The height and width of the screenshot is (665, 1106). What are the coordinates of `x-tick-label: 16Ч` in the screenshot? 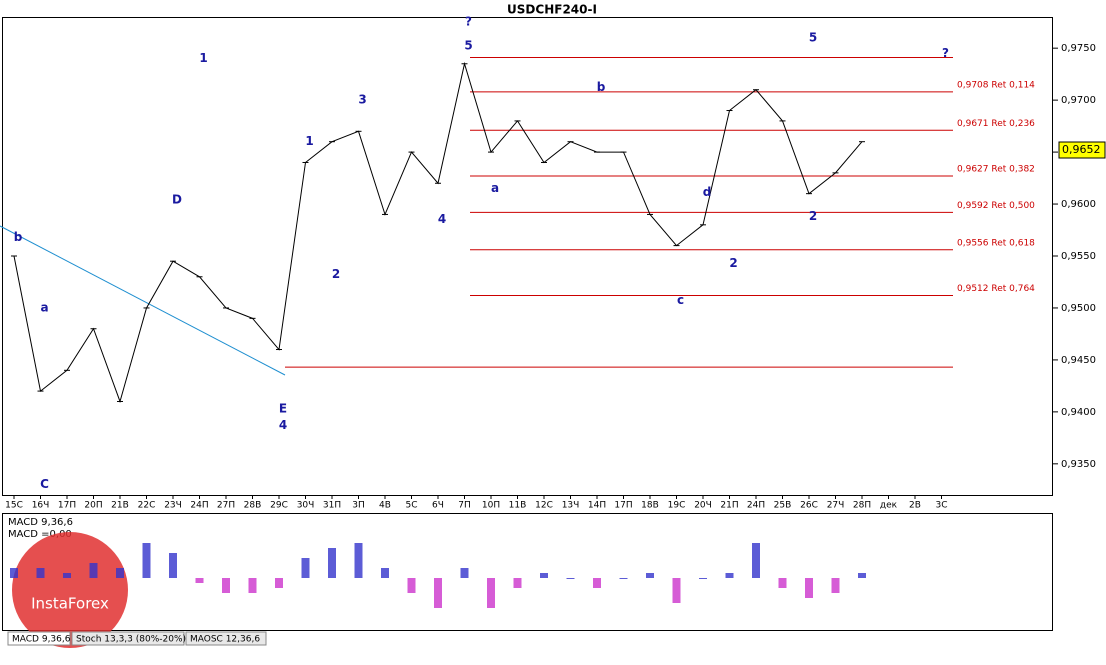 It's located at (41, 506).